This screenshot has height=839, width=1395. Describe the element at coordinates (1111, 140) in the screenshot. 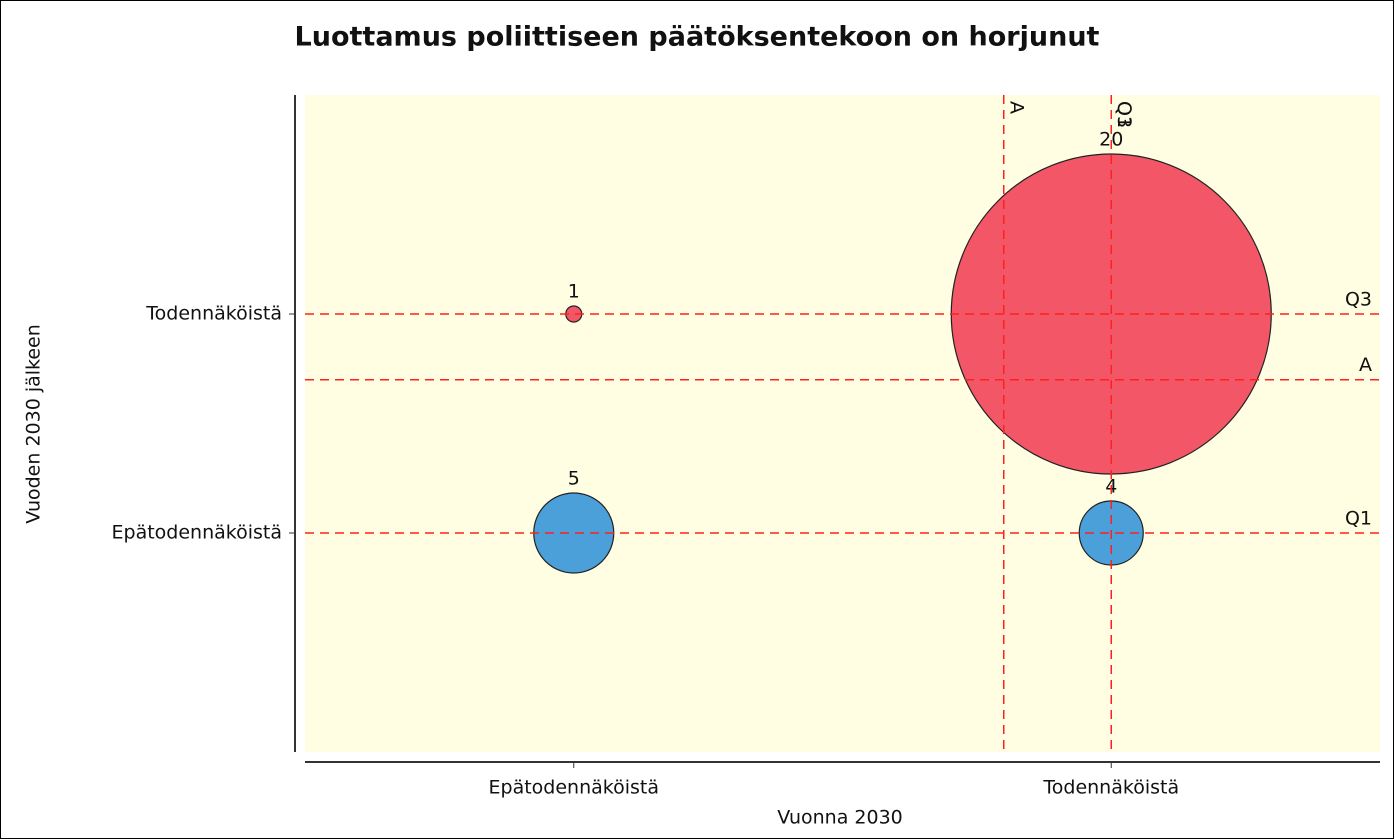

I see `data-label: 20` at that location.